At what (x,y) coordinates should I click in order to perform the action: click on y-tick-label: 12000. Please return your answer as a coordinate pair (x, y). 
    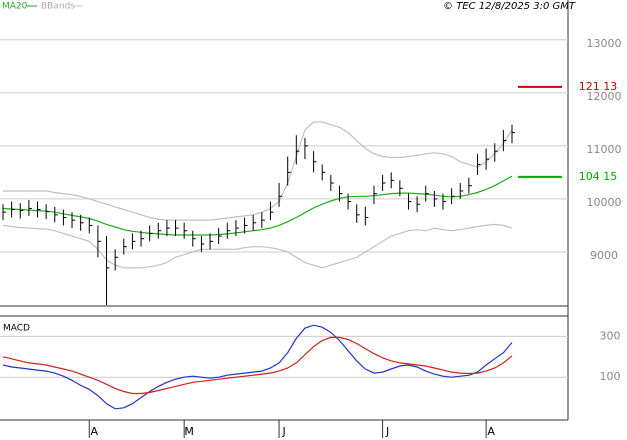
    Looking at the image, I should click on (604, 96).